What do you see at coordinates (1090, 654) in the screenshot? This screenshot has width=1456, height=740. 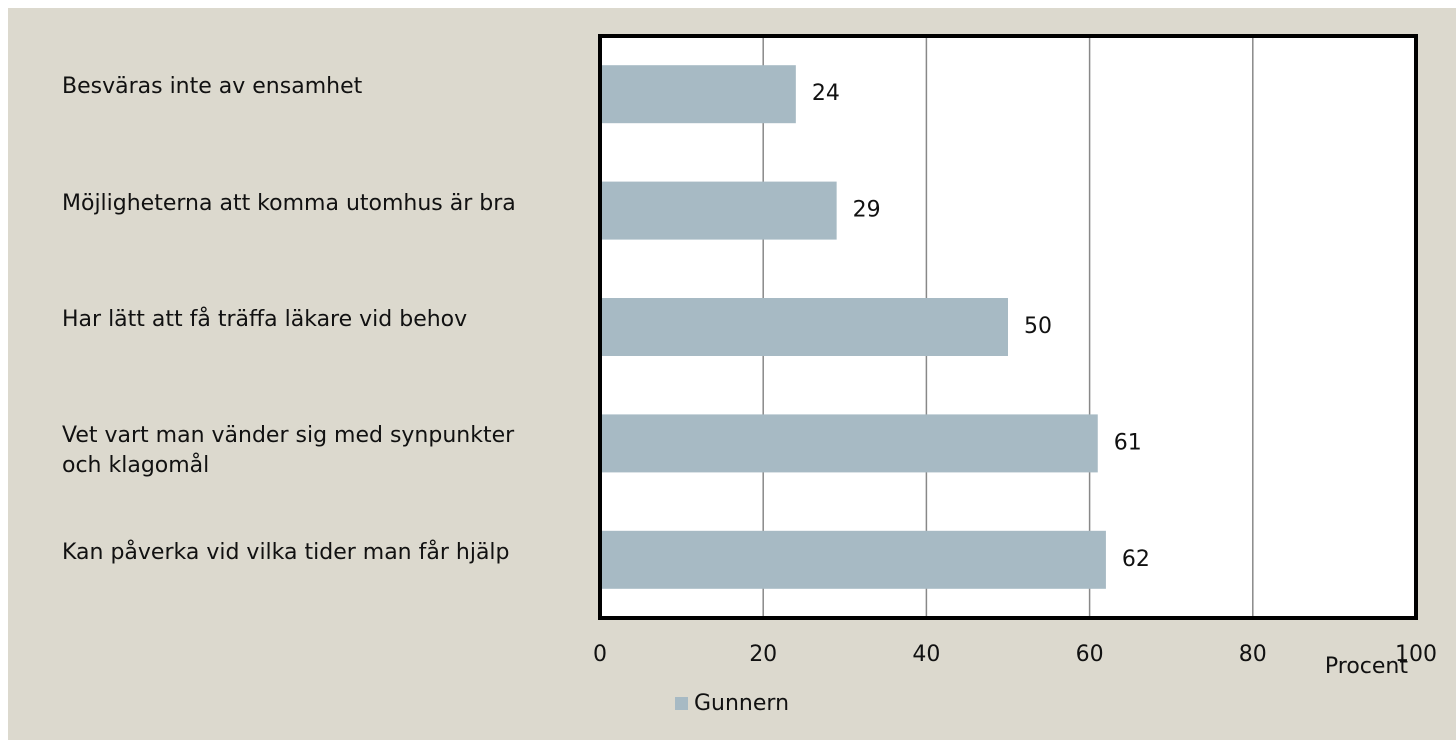 I see `x-tick-label: 60` at bounding box center [1090, 654].